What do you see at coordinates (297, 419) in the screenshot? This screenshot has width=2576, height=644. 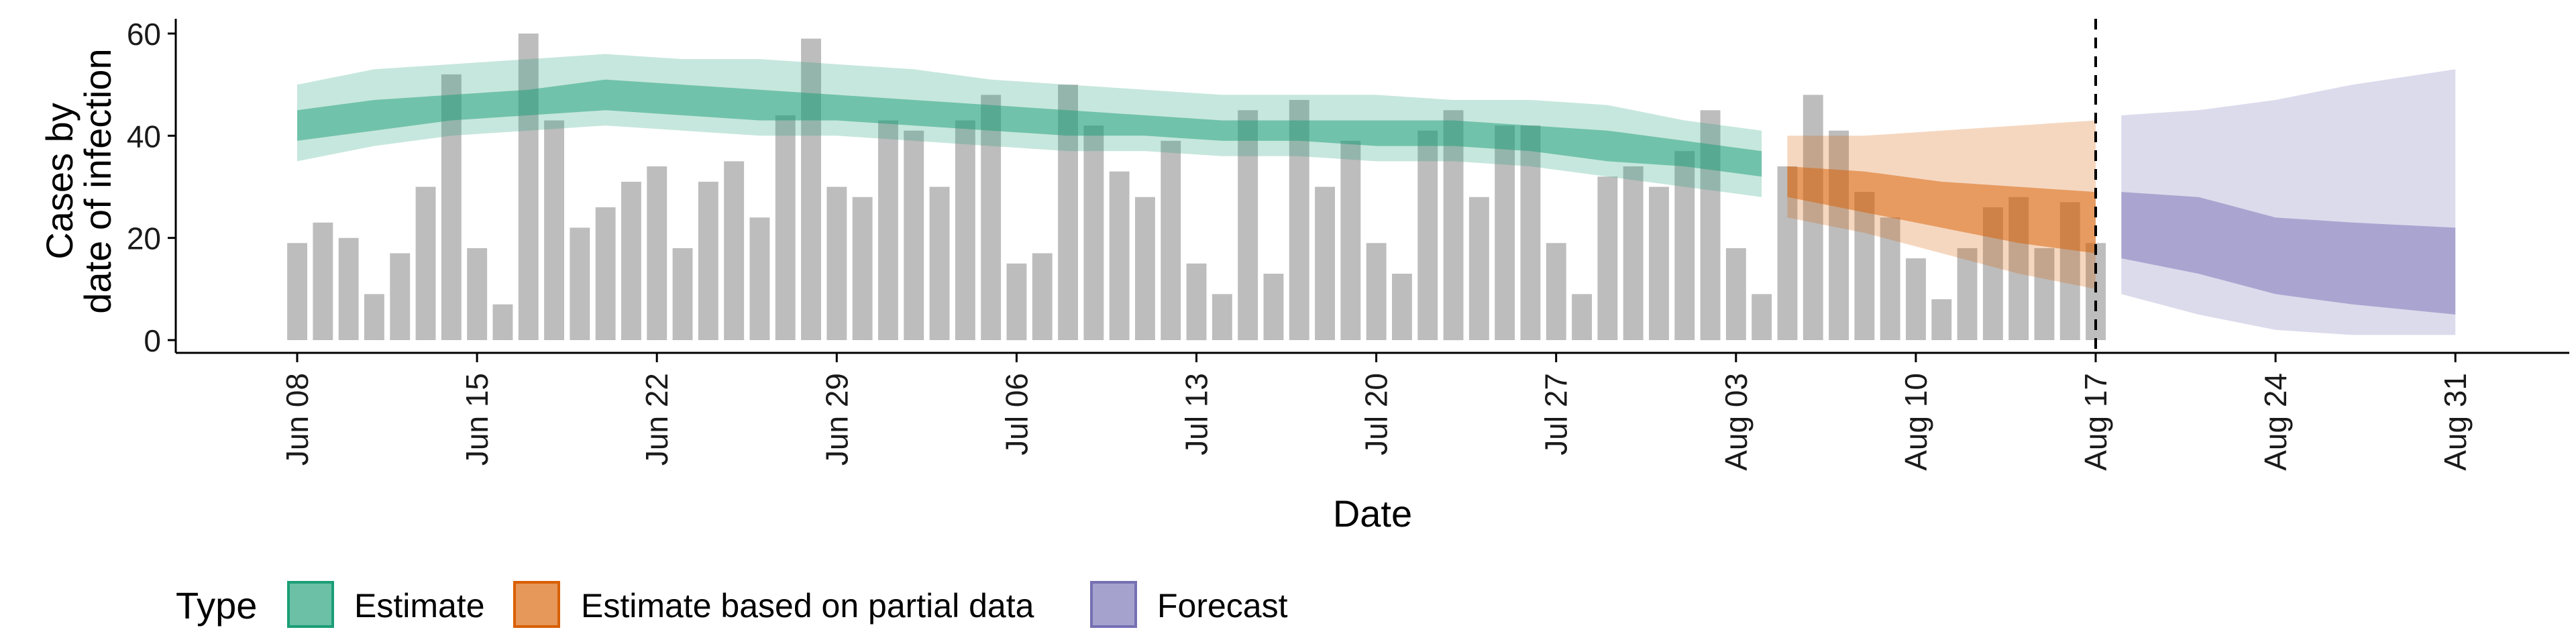 I see `x-tick-label: Jun 08` at bounding box center [297, 419].